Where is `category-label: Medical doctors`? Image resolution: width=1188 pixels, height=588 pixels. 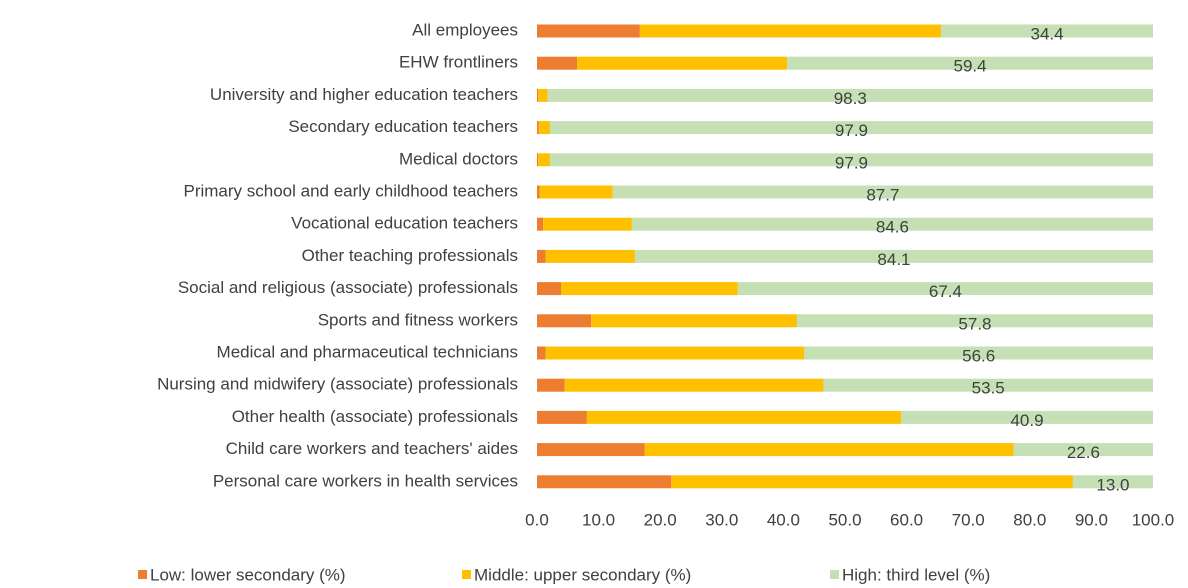 category-label: Medical doctors is located at coordinates (458, 158).